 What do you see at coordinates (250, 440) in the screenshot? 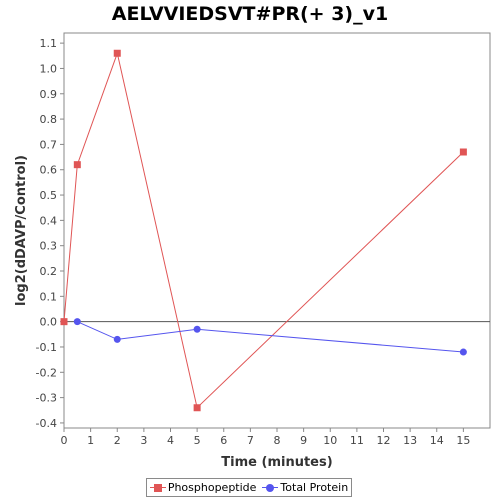
I see `x-tick-label: 7` at bounding box center [250, 440].